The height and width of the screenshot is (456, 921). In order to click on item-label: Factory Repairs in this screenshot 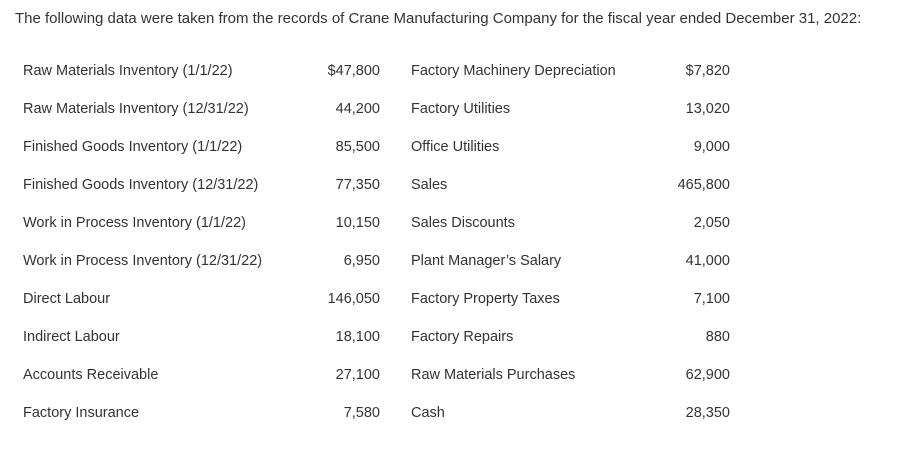, I will do `click(462, 337)`.